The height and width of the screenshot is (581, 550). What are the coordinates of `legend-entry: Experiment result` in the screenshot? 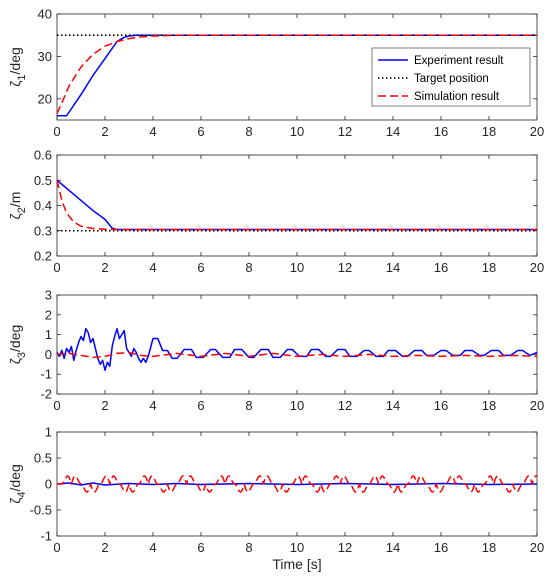 It's located at (459, 61).